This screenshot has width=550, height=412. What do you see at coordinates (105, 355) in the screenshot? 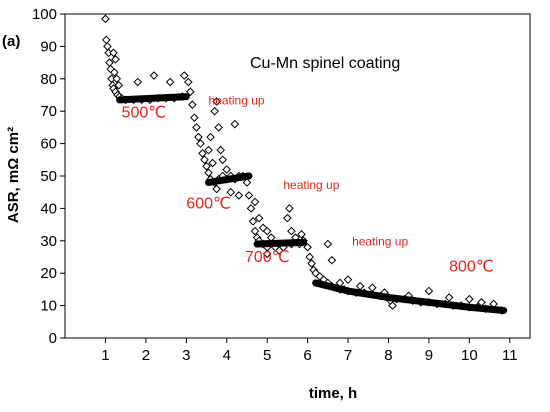
I see `x-tick-label: 1` at bounding box center [105, 355].